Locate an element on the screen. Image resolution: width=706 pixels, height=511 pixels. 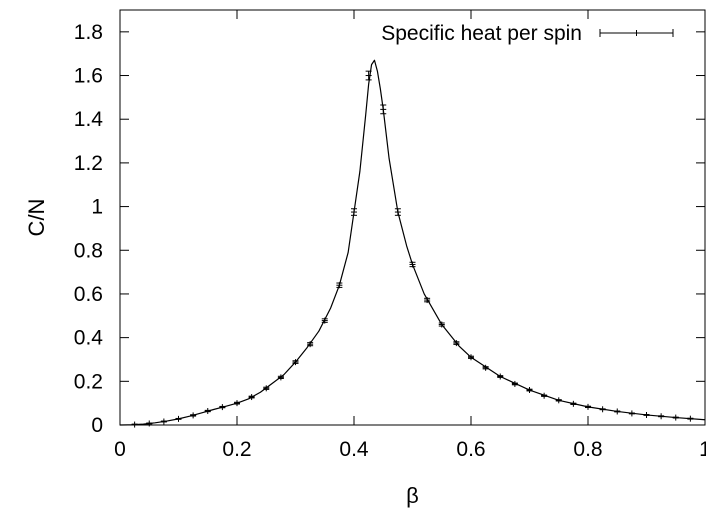
y-tick-label: 0.2 is located at coordinates (88, 381).